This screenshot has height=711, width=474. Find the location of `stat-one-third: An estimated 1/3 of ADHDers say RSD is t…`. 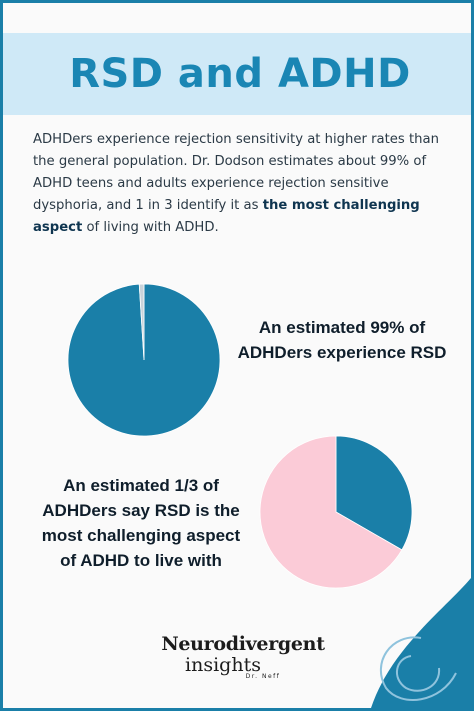

stat-one-third: An estimated 1/3 of ADHDers say RSD is t… is located at coordinates (141, 523).